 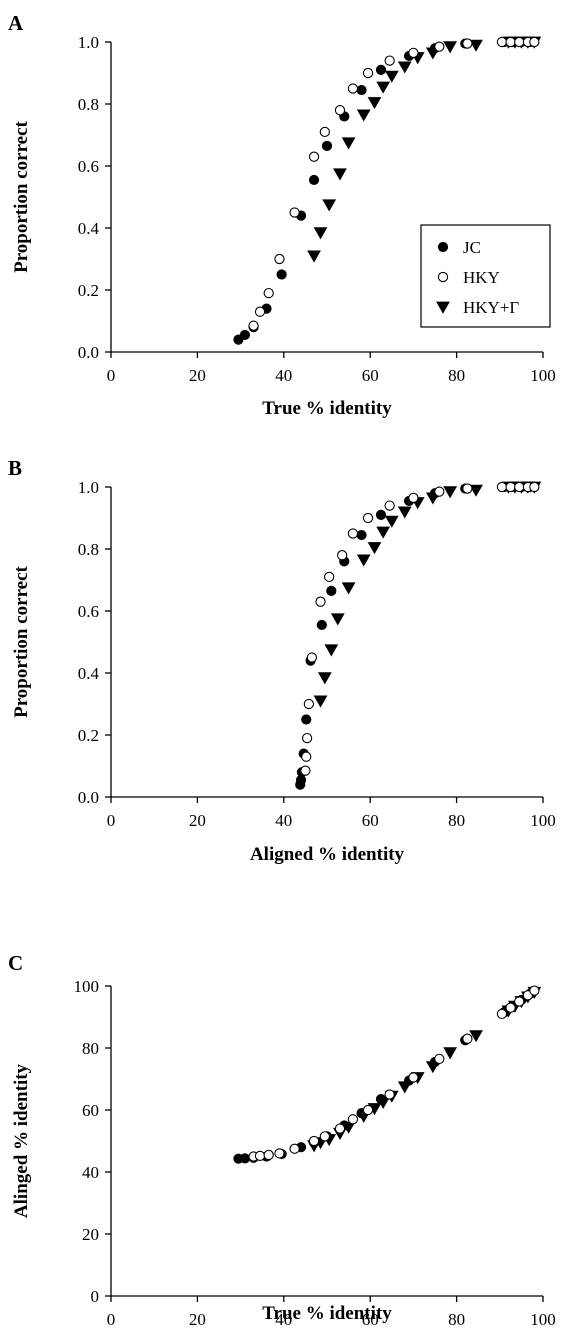 I want to click on y-axis-title: Proportion correct, so click(x=21, y=196).